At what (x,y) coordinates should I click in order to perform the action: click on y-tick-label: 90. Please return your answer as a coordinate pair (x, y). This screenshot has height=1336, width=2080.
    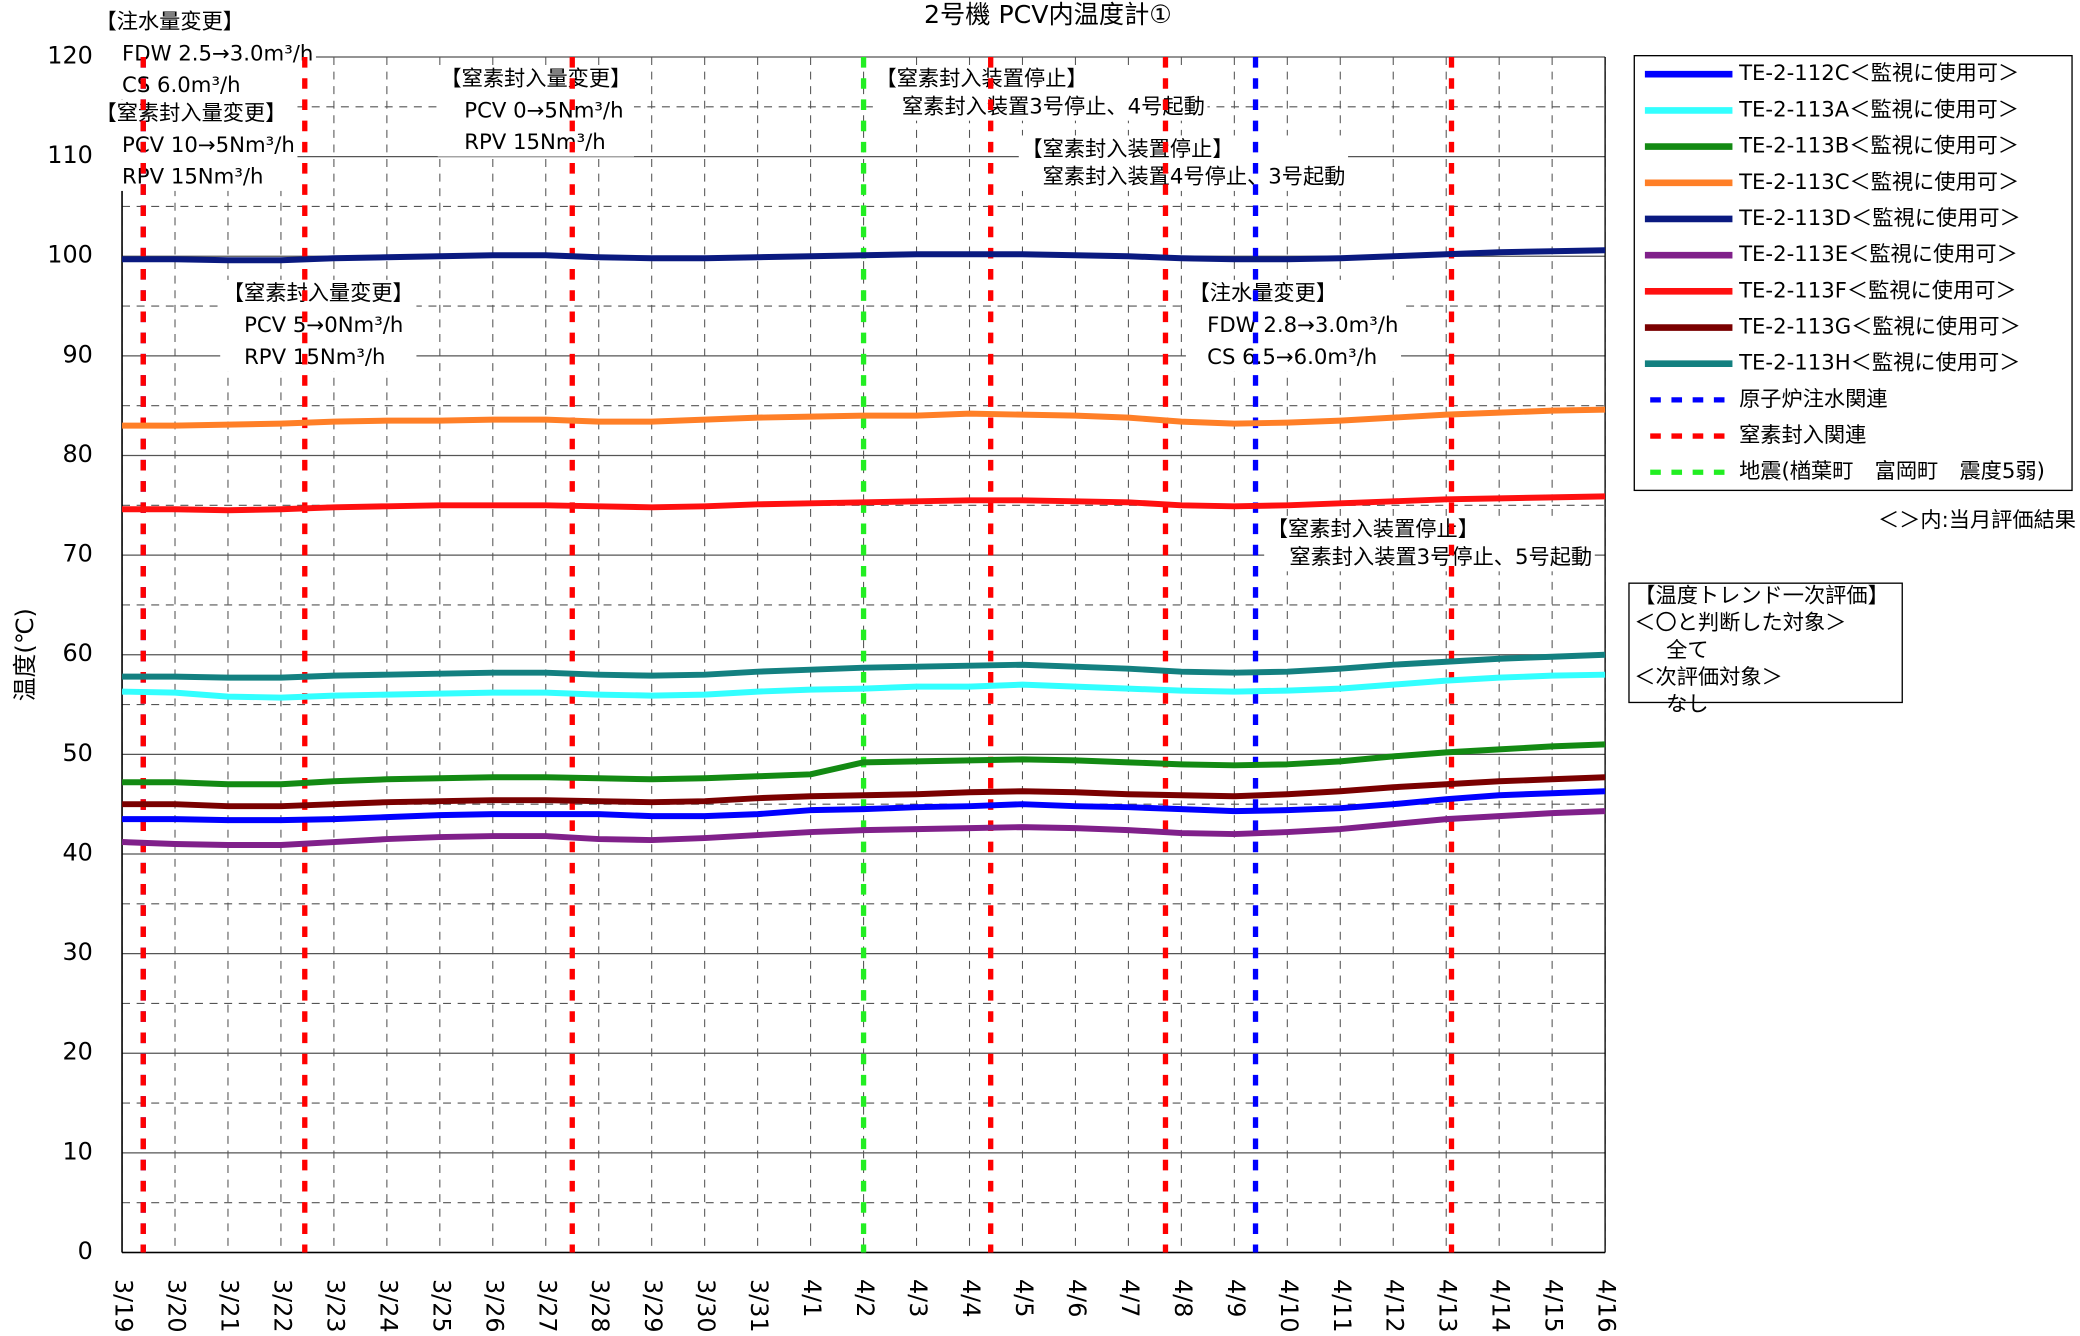
    Looking at the image, I should click on (77, 354).